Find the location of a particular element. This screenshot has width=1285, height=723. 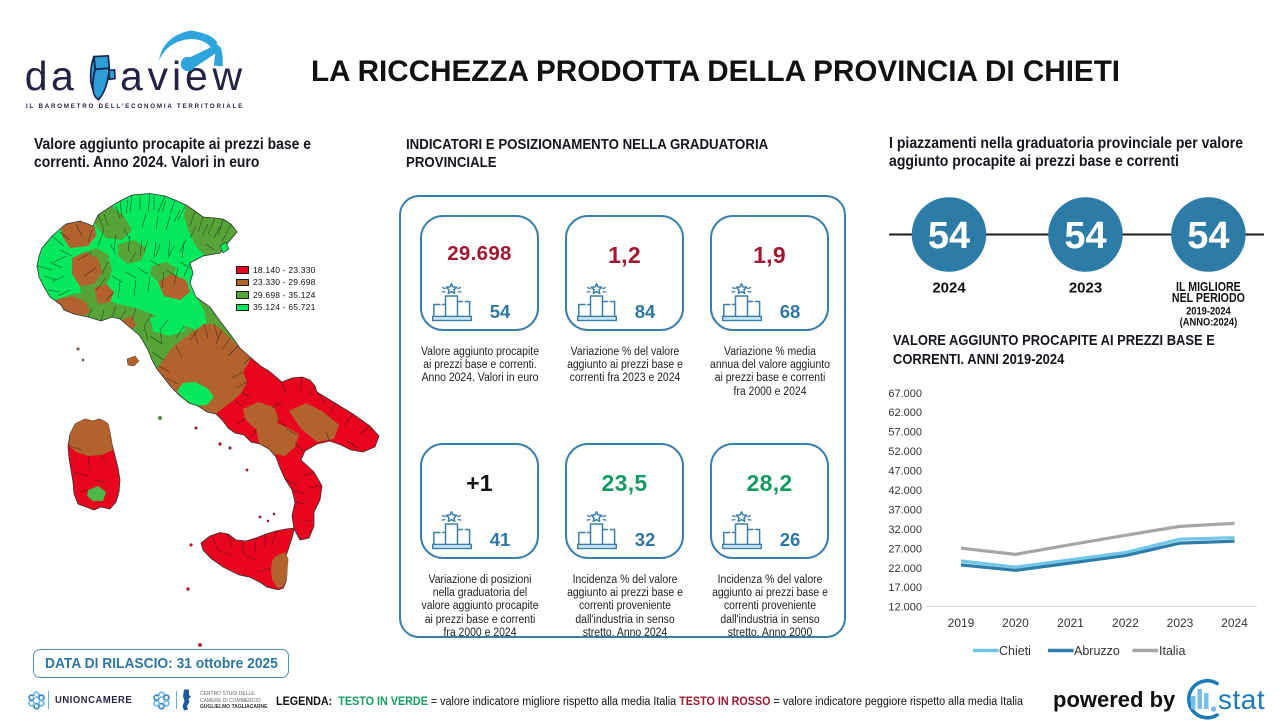

svg-text: 37.000 is located at coordinates (905, 510).